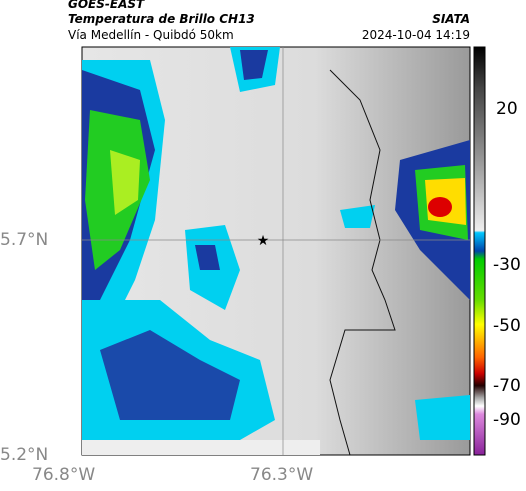 This screenshot has height=491, width=526. Describe the element at coordinates (451, 19) in the screenshot. I see `provider: SIATA` at that location.